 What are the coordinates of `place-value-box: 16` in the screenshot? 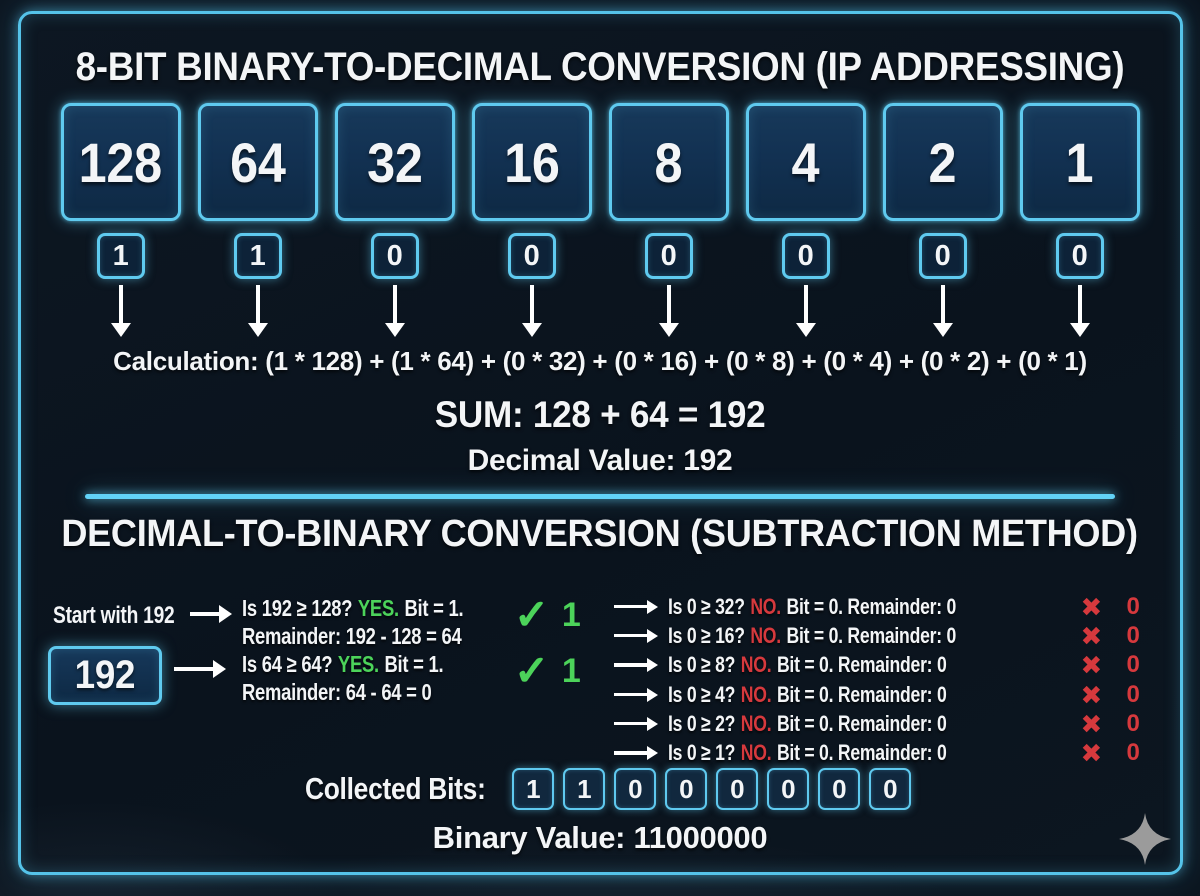 It's located at (531, 162).